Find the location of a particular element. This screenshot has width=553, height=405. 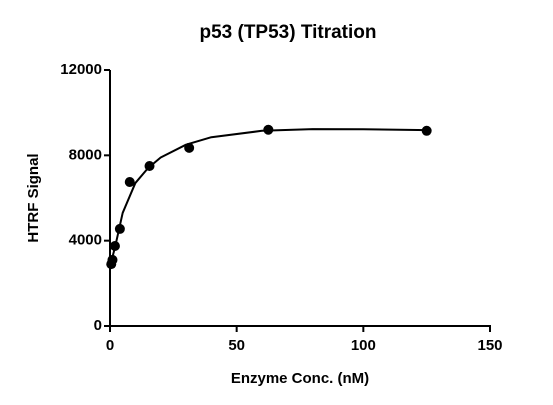

y-tick-label: 4000 is located at coordinates (85, 240).